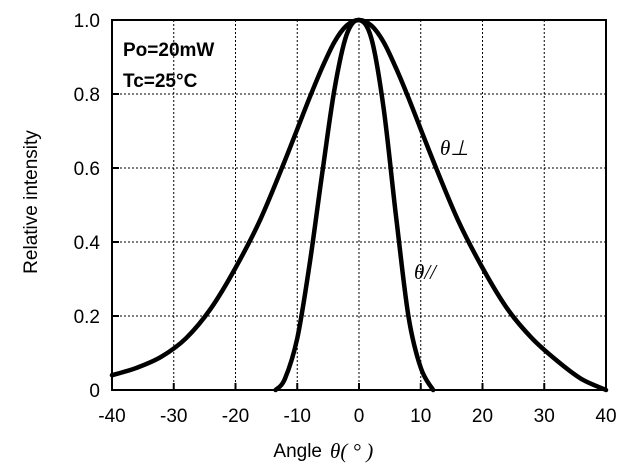 The height and width of the screenshot is (468, 643). Describe the element at coordinates (87, 169) in the screenshot. I see `y-tick-label: 0.6` at that location.